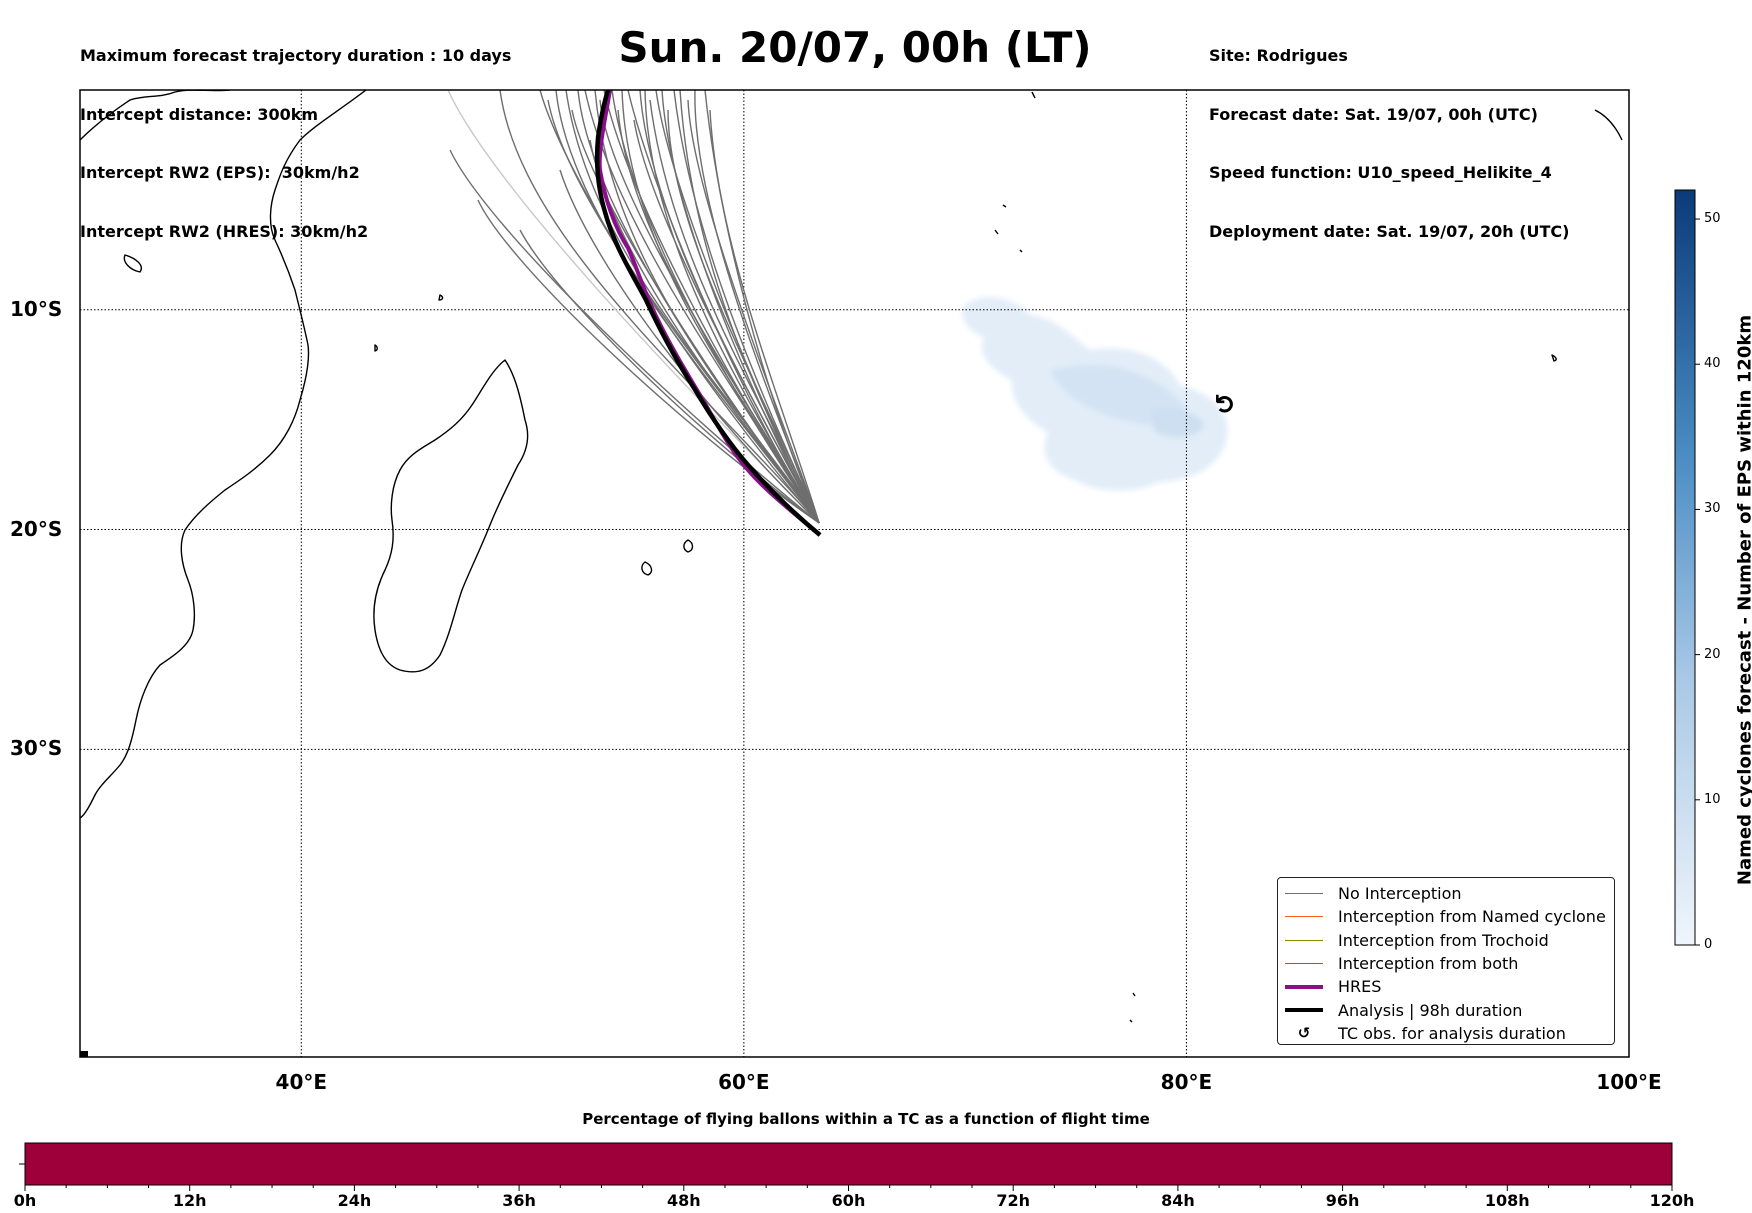  Describe the element at coordinates (1712, 219) in the screenshot. I see `colorbar-tick-label: 50` at that location.